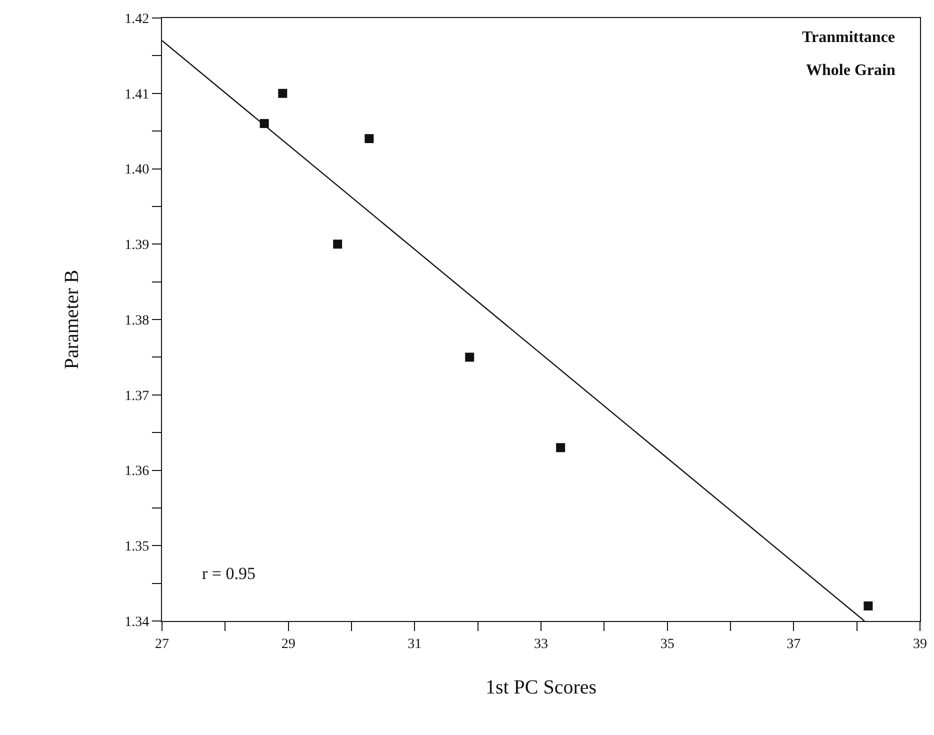 The width and height of the screenshot is (934, 735). Describe the element at coordinates (137, 170) in the screenshot. I see `y-tick-label: 1.40` at that location.